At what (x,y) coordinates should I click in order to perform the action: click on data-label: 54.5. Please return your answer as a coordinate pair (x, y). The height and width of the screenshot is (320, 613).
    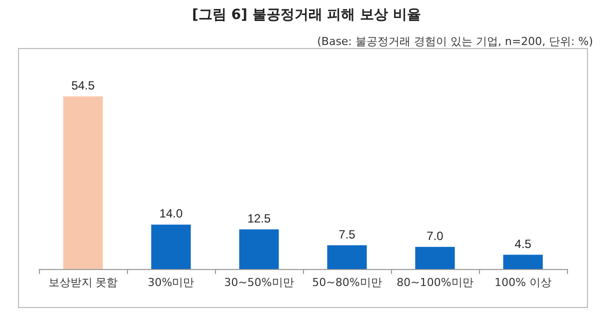
    Looking at the image, I should click on (83, 85).